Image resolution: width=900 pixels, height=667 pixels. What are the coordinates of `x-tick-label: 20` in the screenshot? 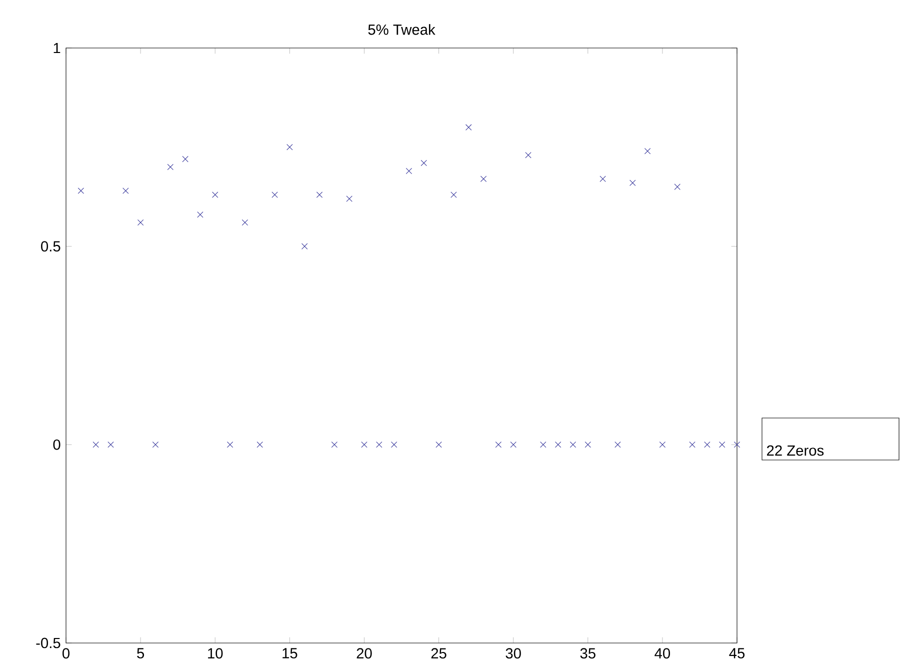 It's located at (364, 653).